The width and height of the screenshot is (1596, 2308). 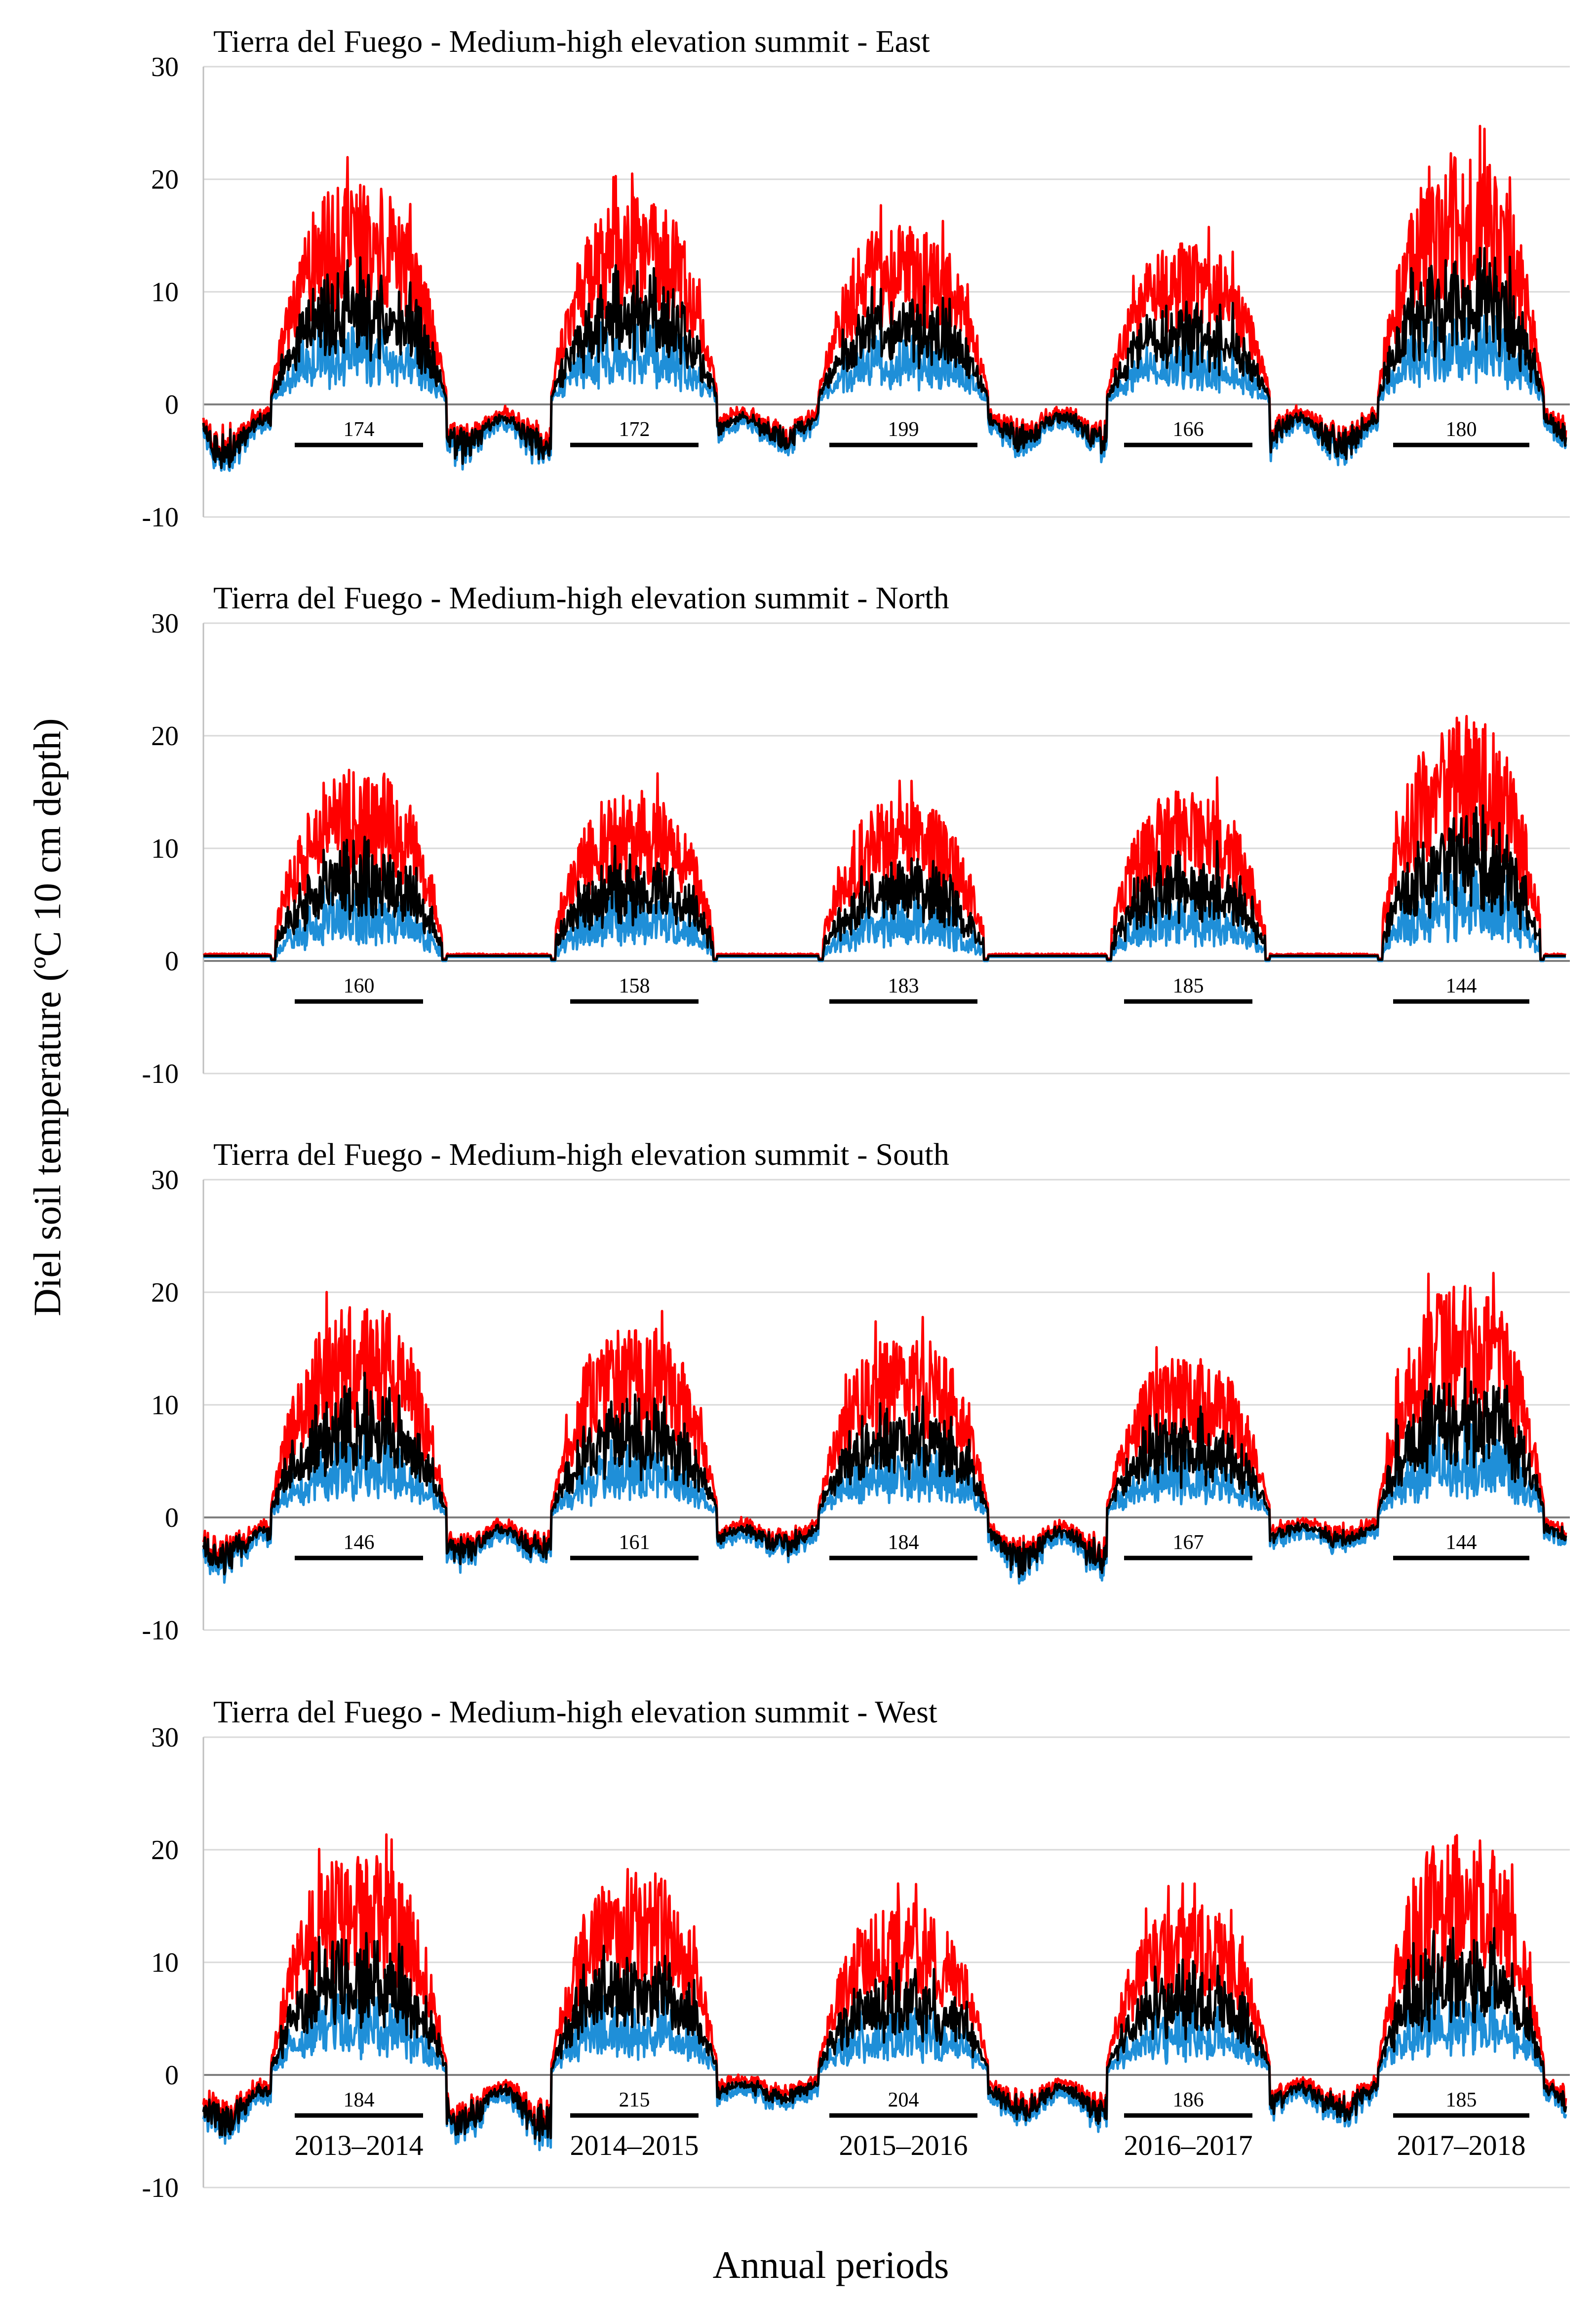 I want to click on growing-season-count: 186, so click(x=1188, y=2100).